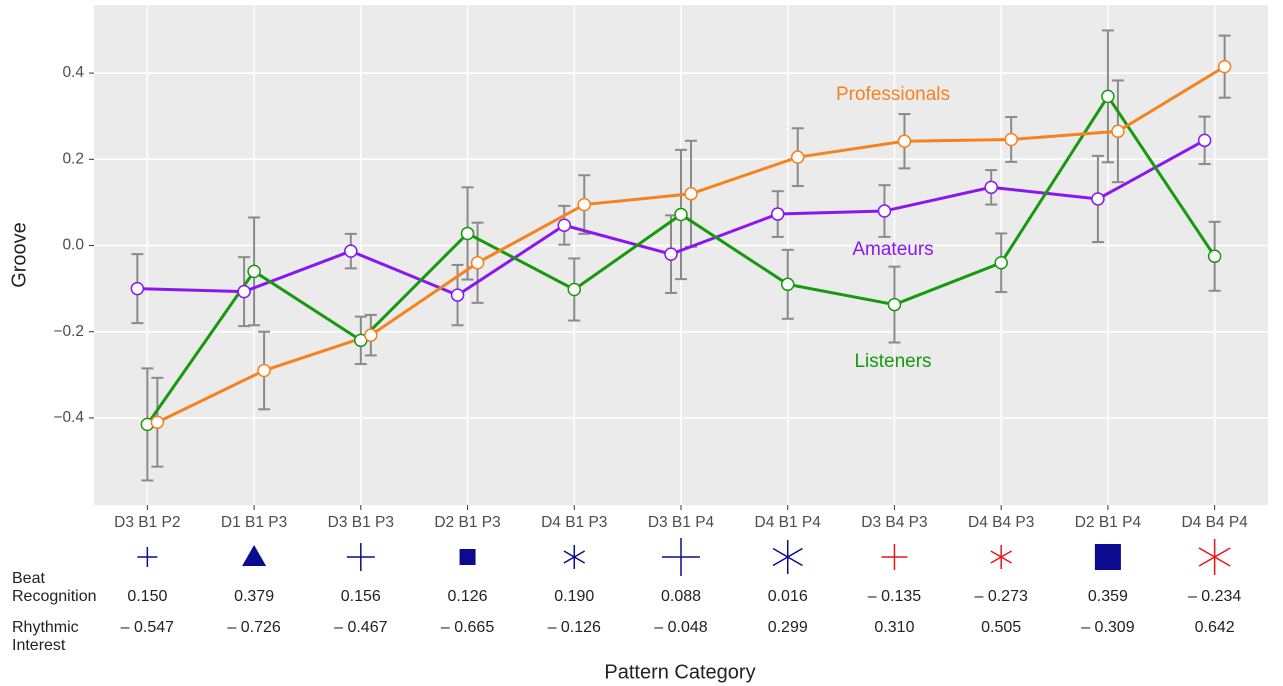  I want to click on x-axis-title: Pattern Category, so click(679, 672).